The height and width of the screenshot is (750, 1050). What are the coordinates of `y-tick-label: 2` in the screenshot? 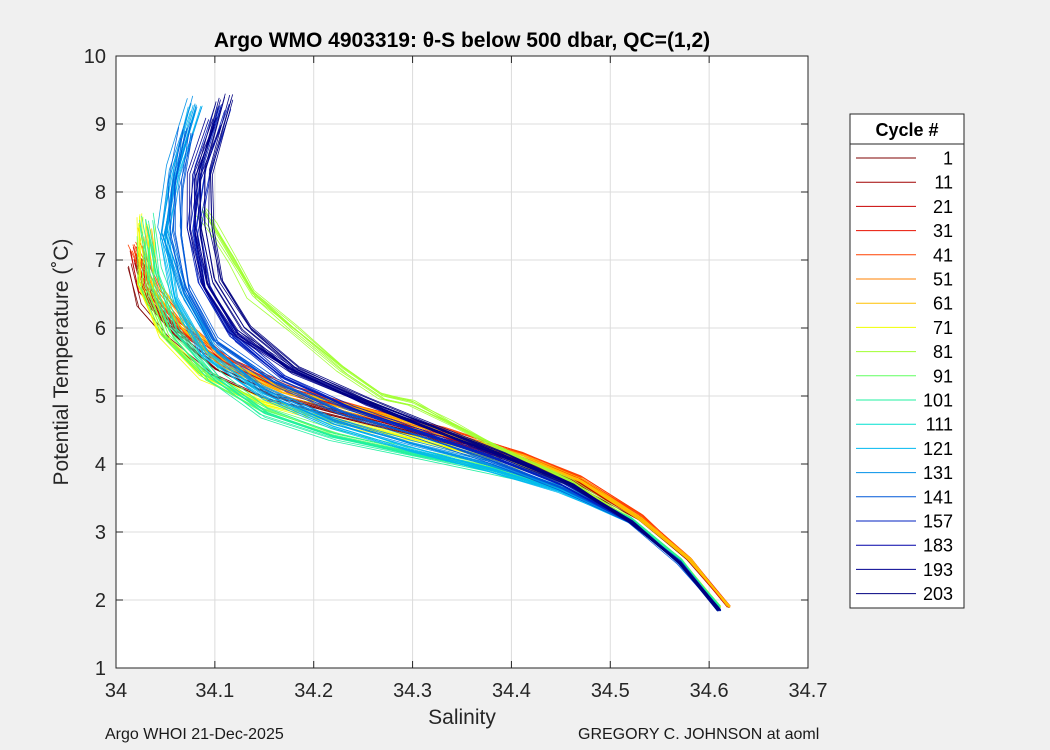 It's located at (100, 601).